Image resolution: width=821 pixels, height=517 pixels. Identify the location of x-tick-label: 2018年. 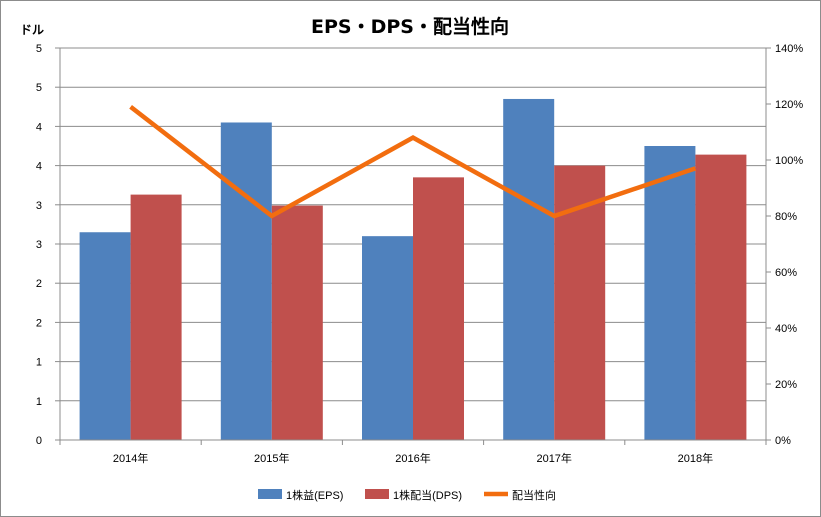
(695, 458).